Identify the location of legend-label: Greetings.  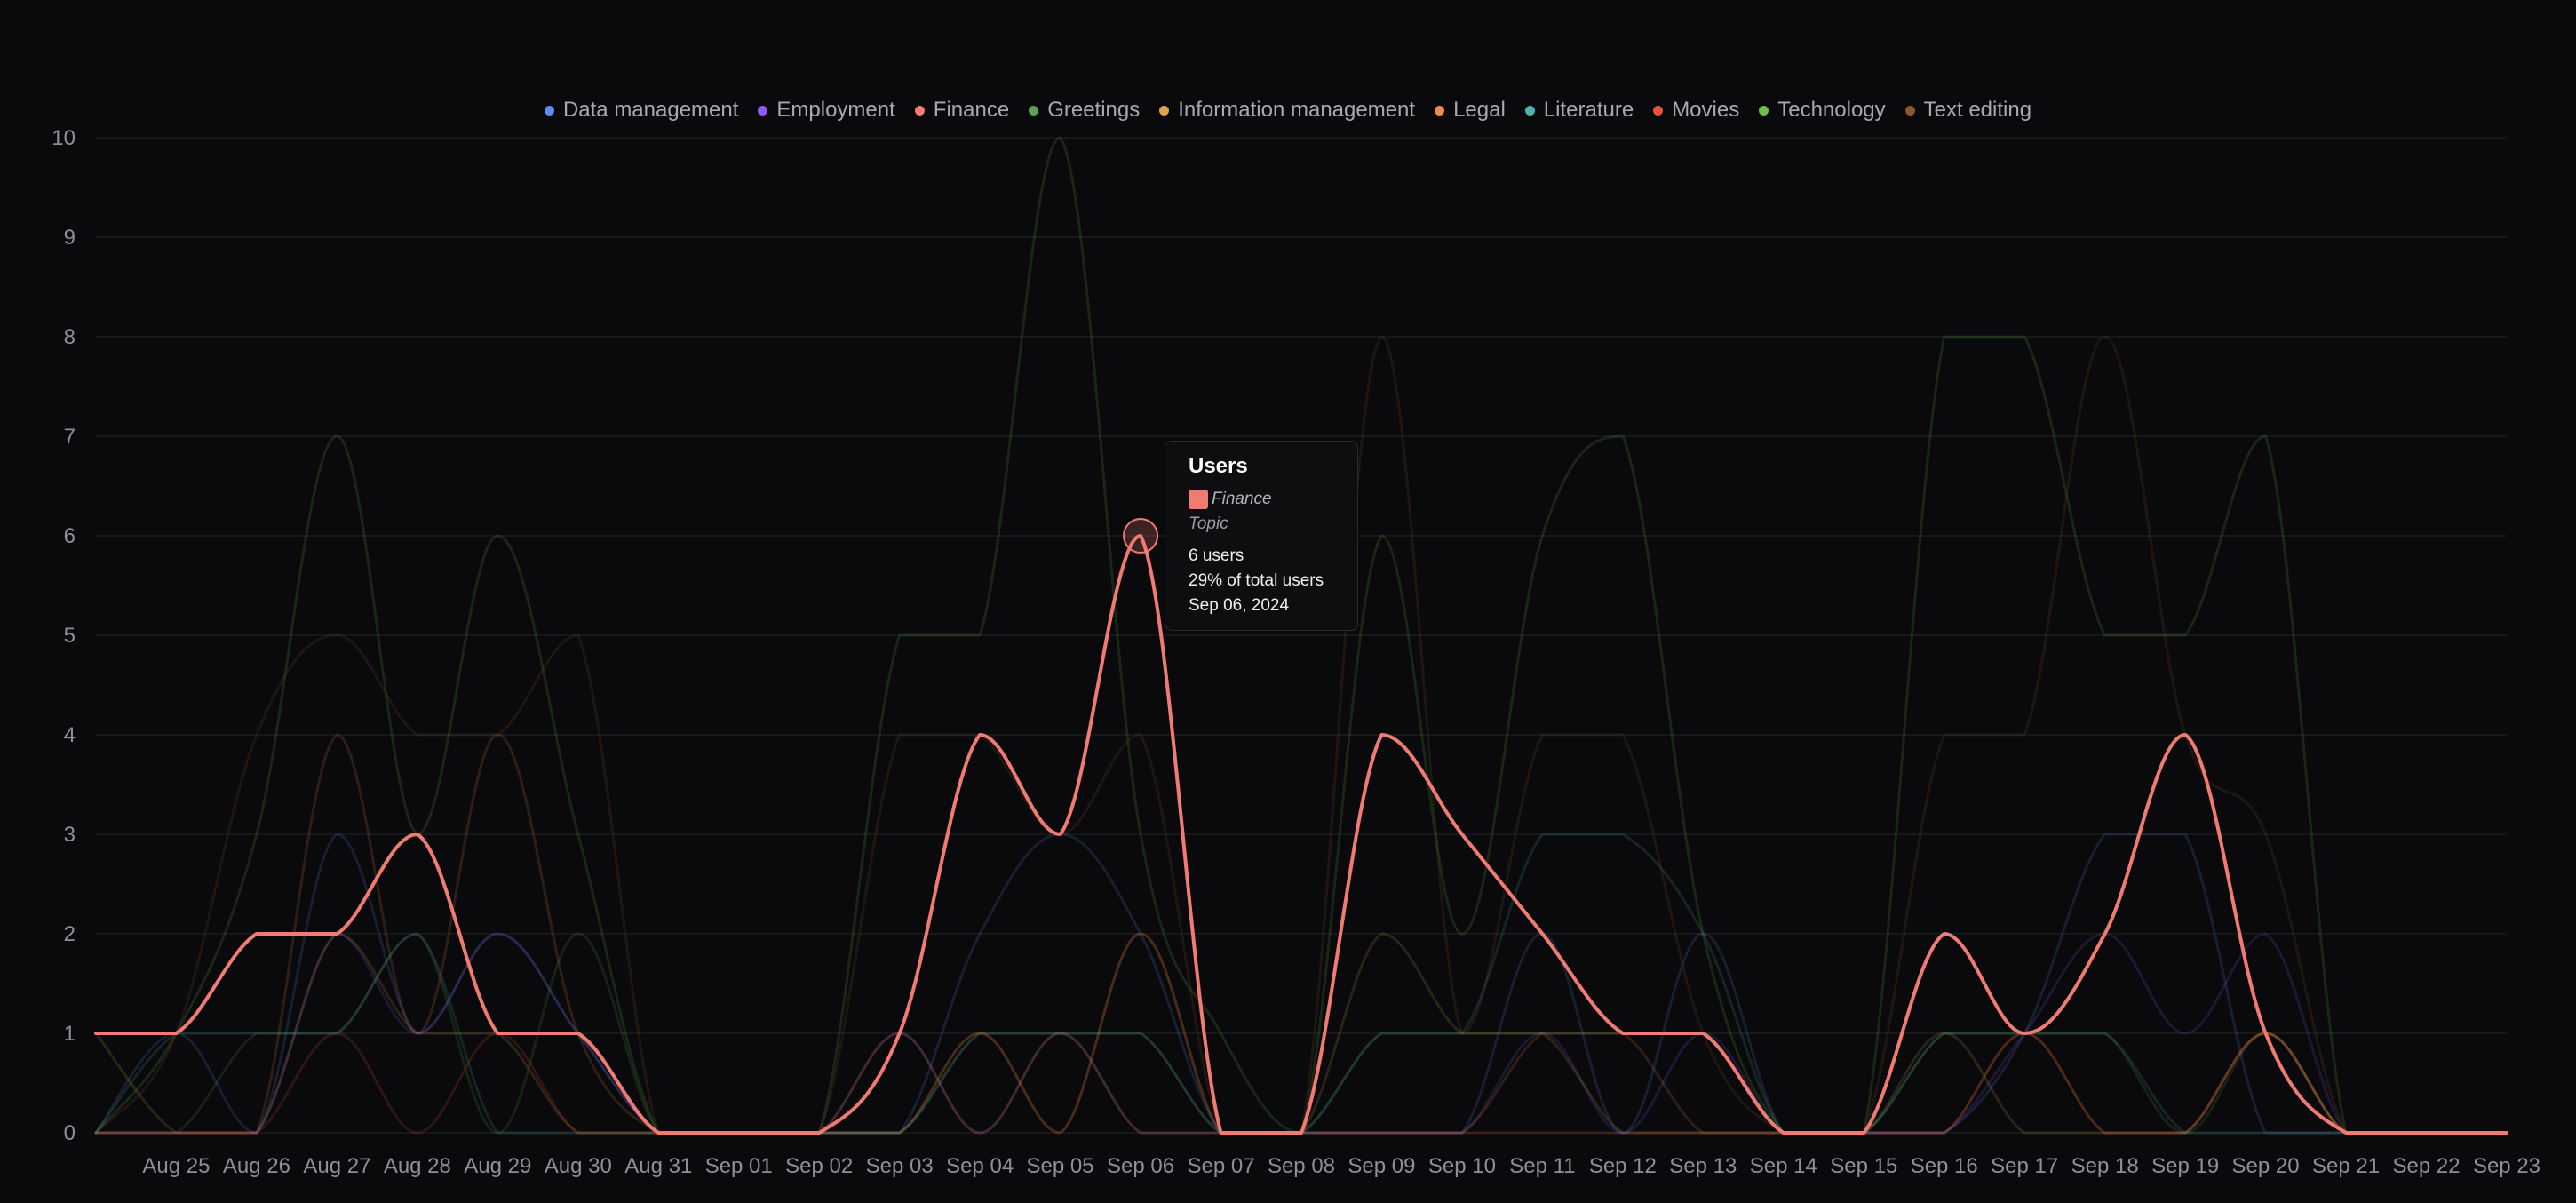
(1094, 110).